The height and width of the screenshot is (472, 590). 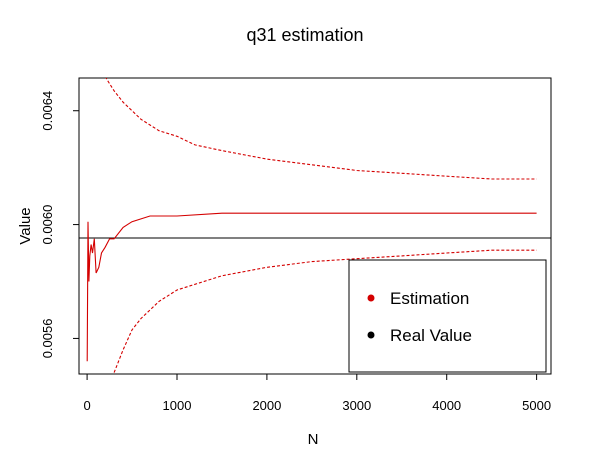 I want to click on x-tick-label: 3000, so click(x=356, y=405).